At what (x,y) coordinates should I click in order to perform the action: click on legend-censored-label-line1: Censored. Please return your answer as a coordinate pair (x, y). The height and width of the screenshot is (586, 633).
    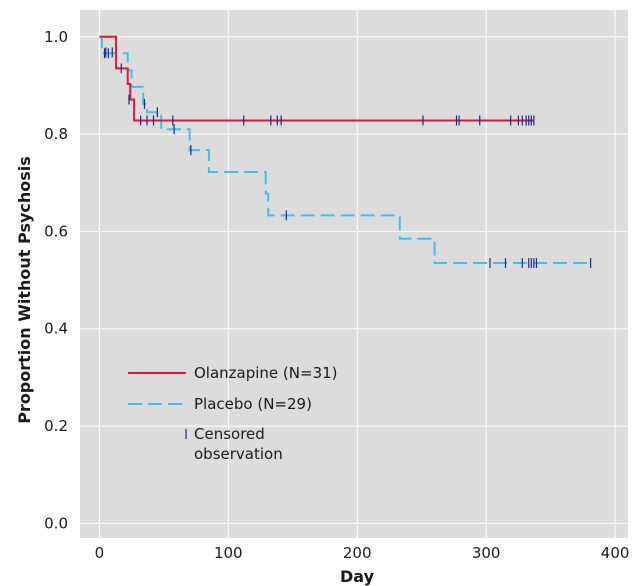
    Looking at the image, I should click on (229, 434).